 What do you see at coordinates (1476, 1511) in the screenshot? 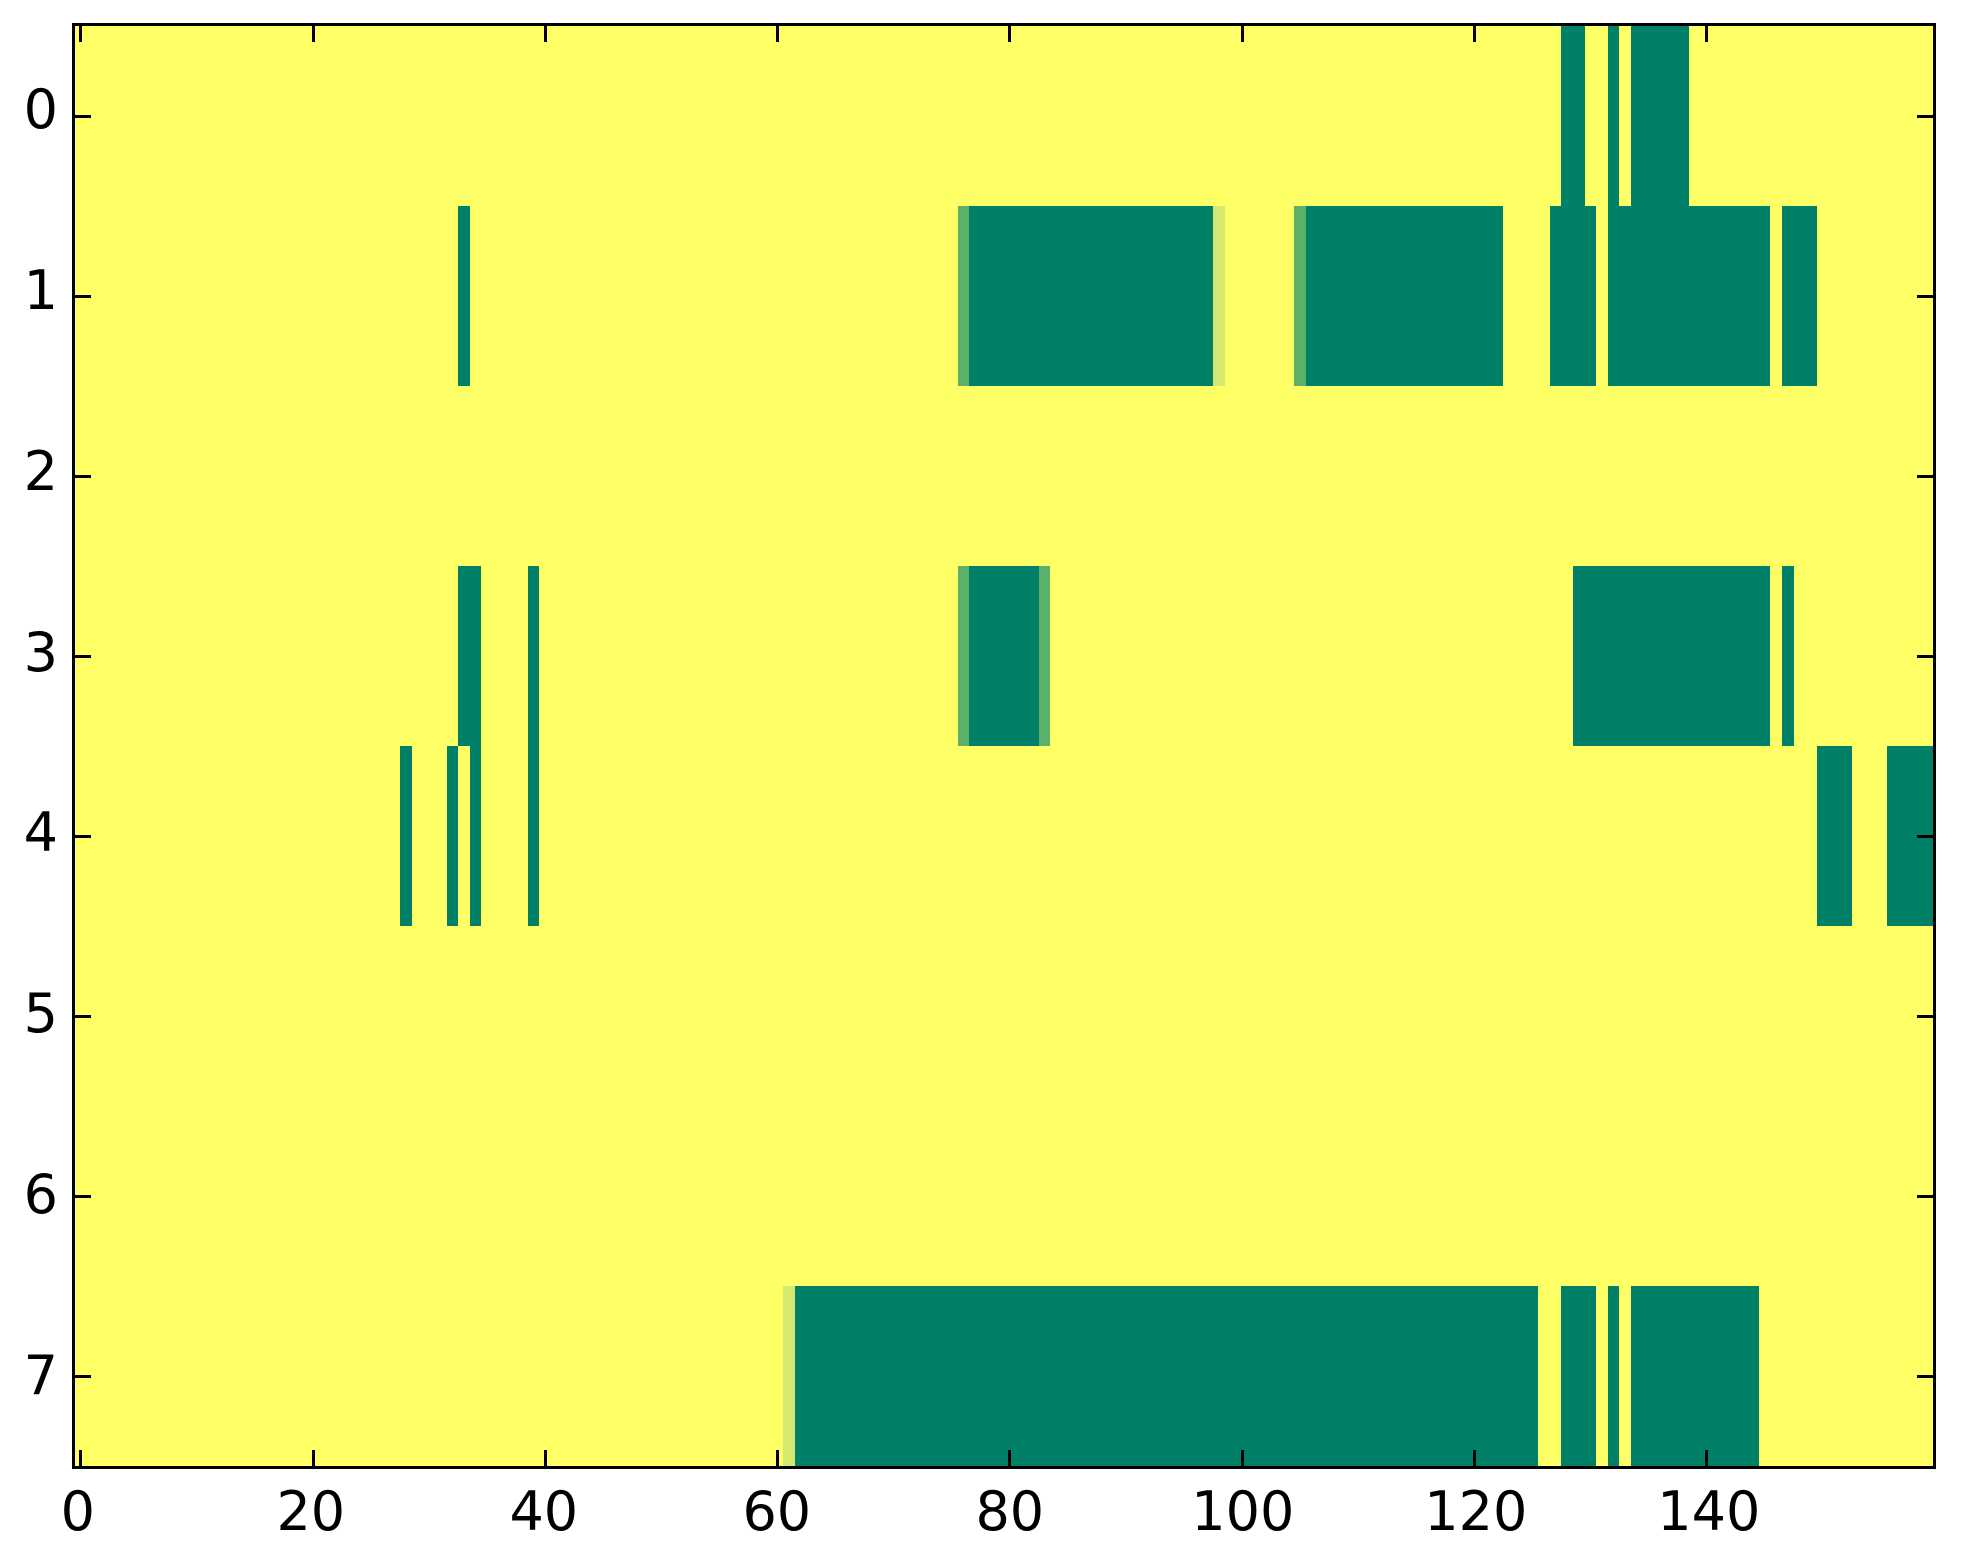
I see `x-axis-tick-label: 120` at bounding box center [1476, 1511].